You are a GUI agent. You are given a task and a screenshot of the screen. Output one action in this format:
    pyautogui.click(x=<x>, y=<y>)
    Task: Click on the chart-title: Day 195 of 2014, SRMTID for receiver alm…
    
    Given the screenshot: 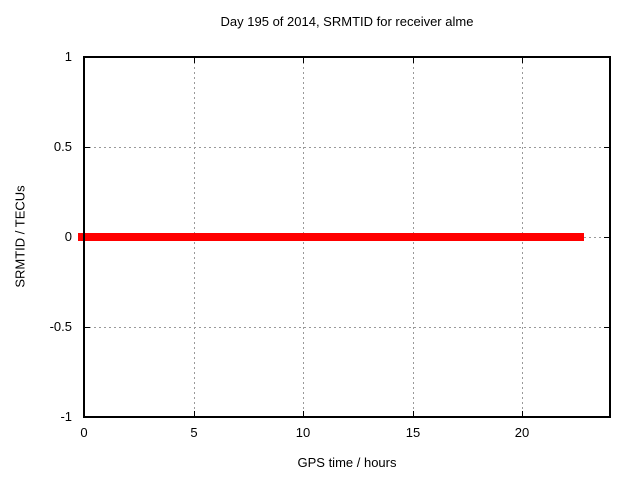 What is the action you would take?
    pyautogui.click(x=347, y=21)
    